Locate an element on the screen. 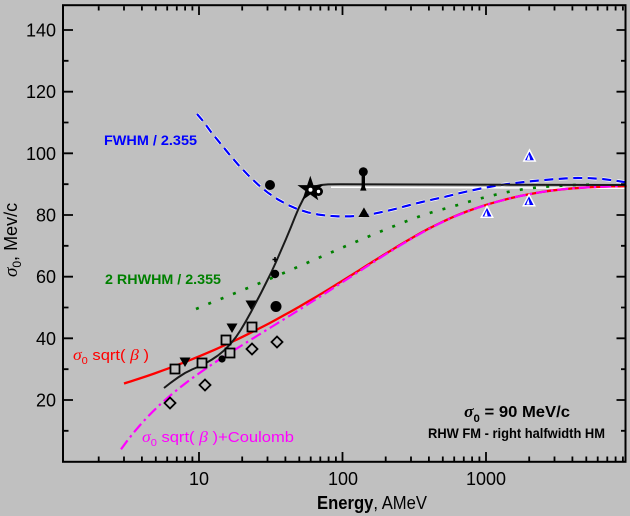 The image size is (630, 516). svg-text: σ0 sqrt( β )+Coulomb is located at coordinates (218, 439).